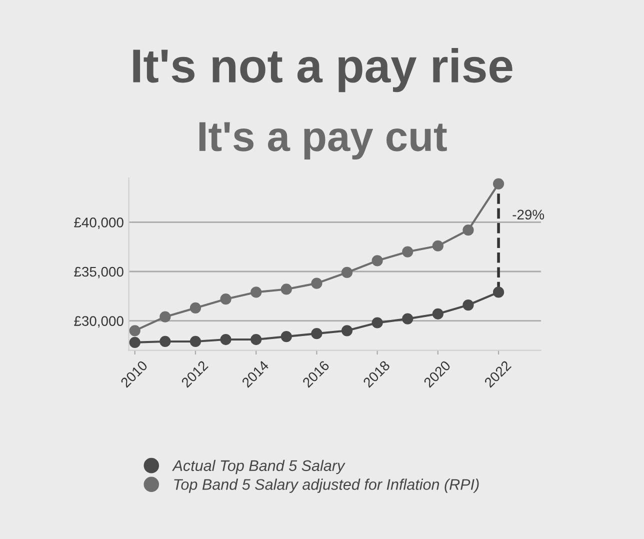  What do you see at coordinates (322, 70) in the screenshot?
I see `chart-title: It's not a pay rise` at bounding box center [322, 70].